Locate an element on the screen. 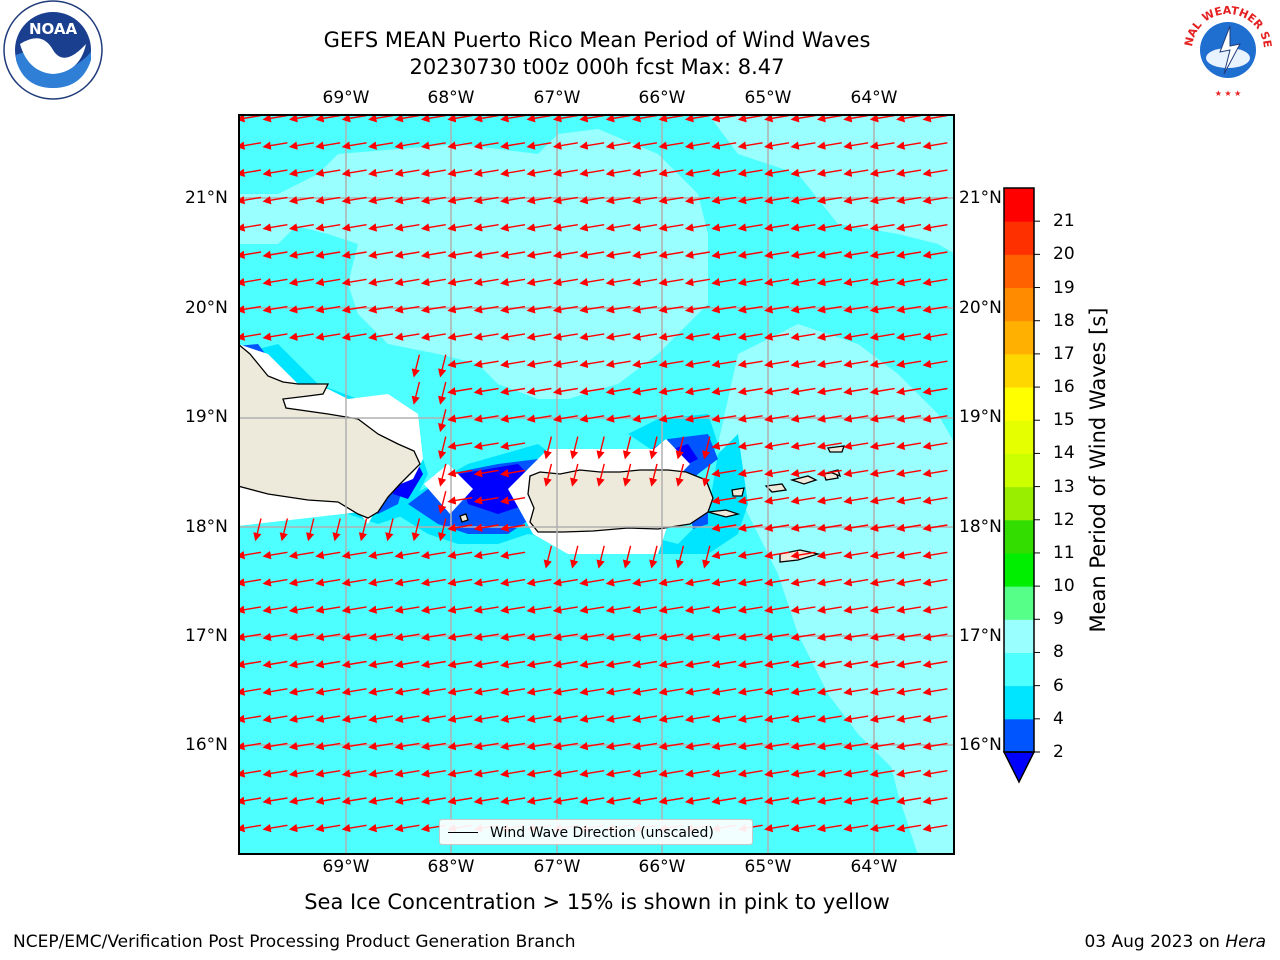  colorbar-tick-label: 8 is located at coordinates (1058, 652).